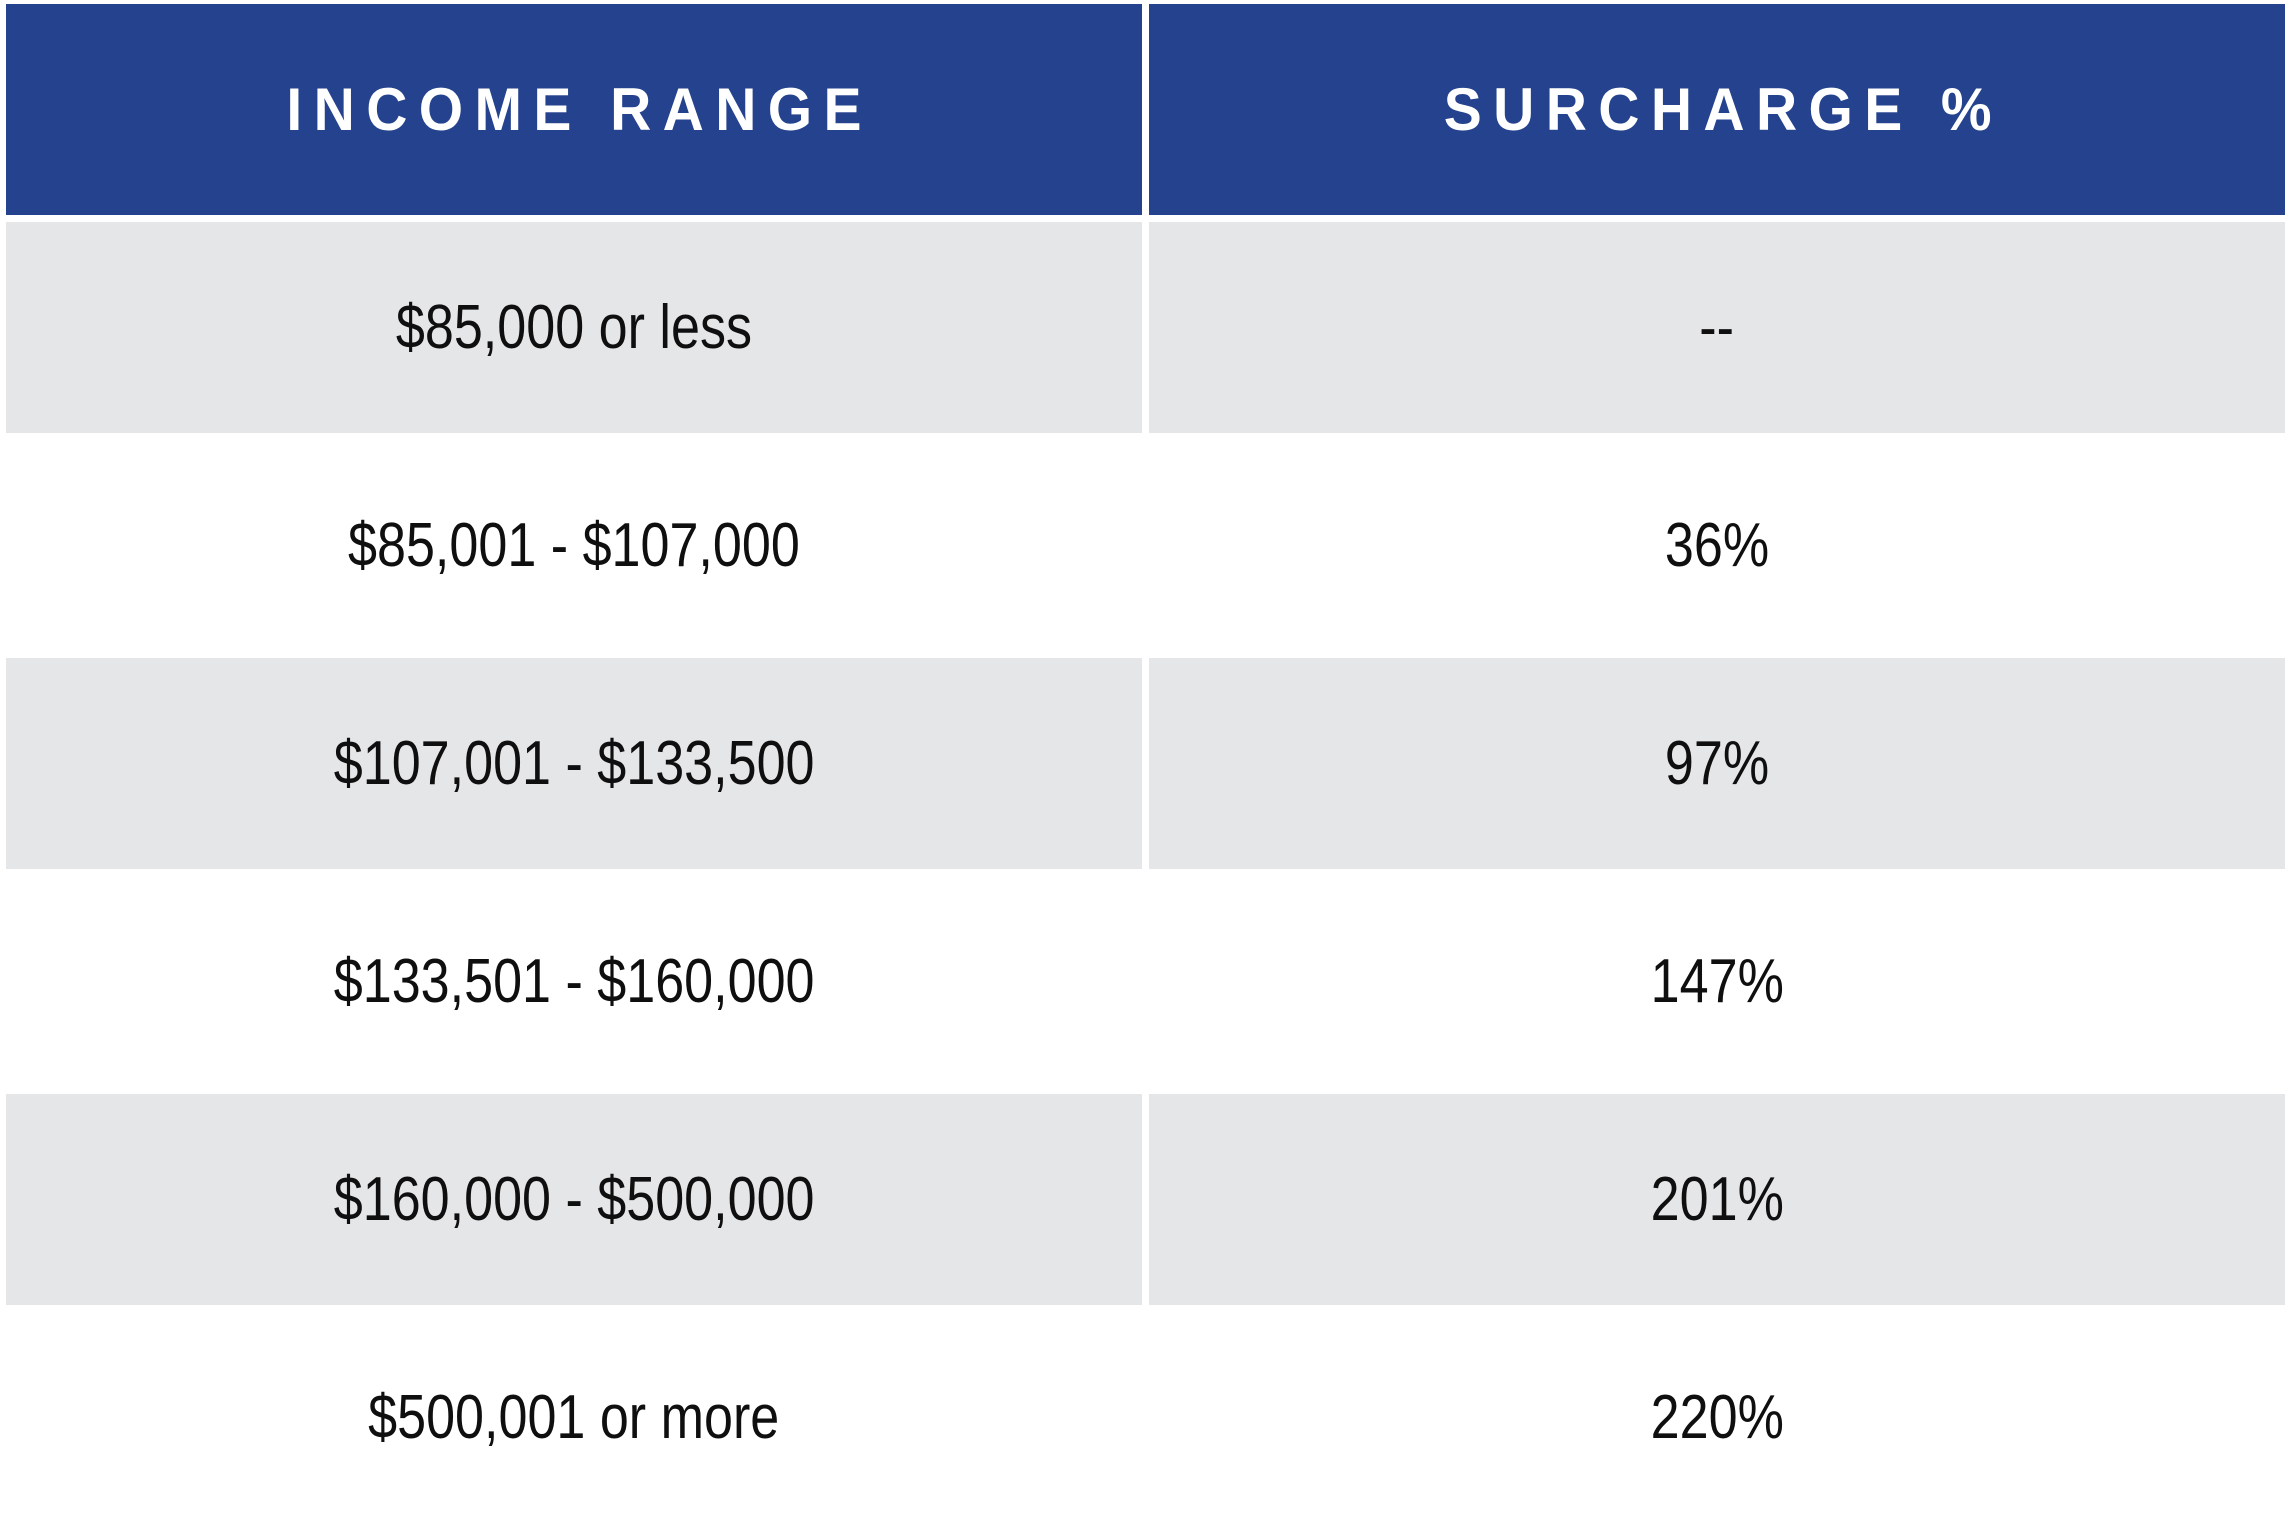  I want to click on income-range-value: $133,501 - $160,000, so click(574, 981).